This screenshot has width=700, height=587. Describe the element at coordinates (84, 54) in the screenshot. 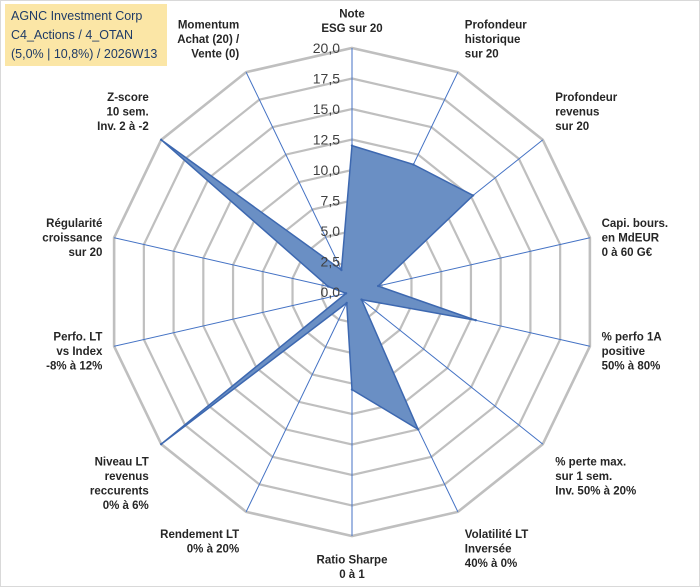

I see `title-period: (5,0% | 10,8%) / 2026W13` at that location.